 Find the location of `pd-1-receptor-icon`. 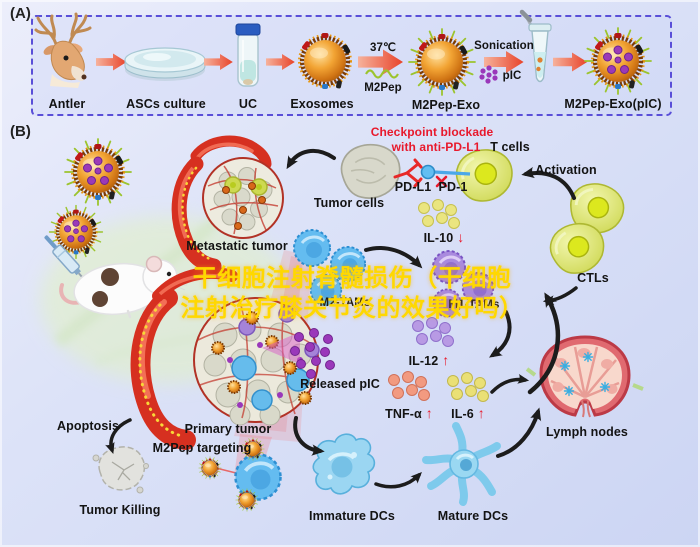

pd-1-receptor-icon is located at coordinates (428, 172).